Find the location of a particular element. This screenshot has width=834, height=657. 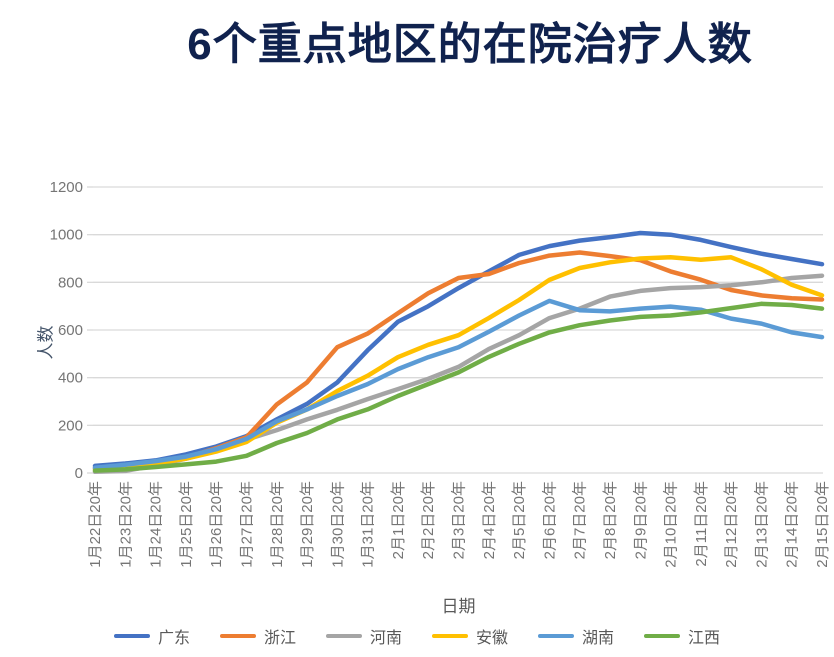

x-tick-label: 2月7日20年 is located at coordinates (580, 520).